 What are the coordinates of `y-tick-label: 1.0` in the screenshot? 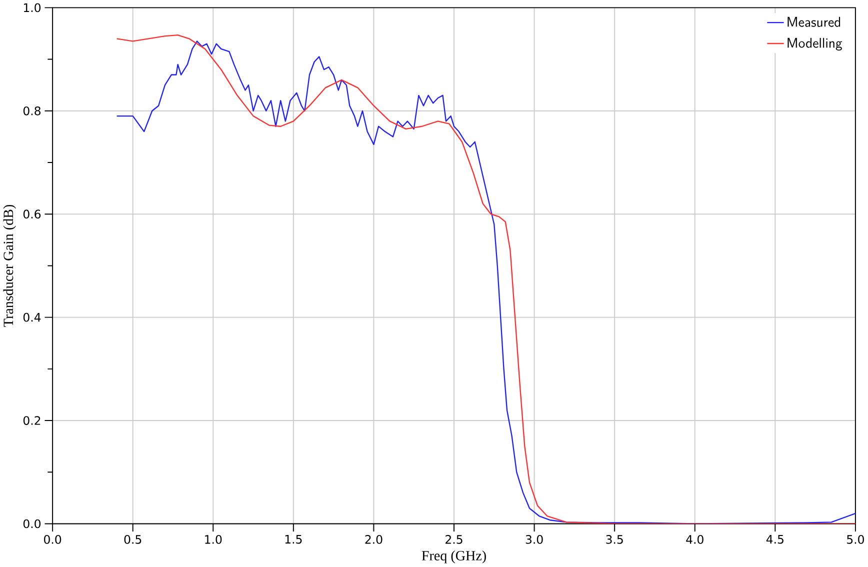 It's located at (32, 7).